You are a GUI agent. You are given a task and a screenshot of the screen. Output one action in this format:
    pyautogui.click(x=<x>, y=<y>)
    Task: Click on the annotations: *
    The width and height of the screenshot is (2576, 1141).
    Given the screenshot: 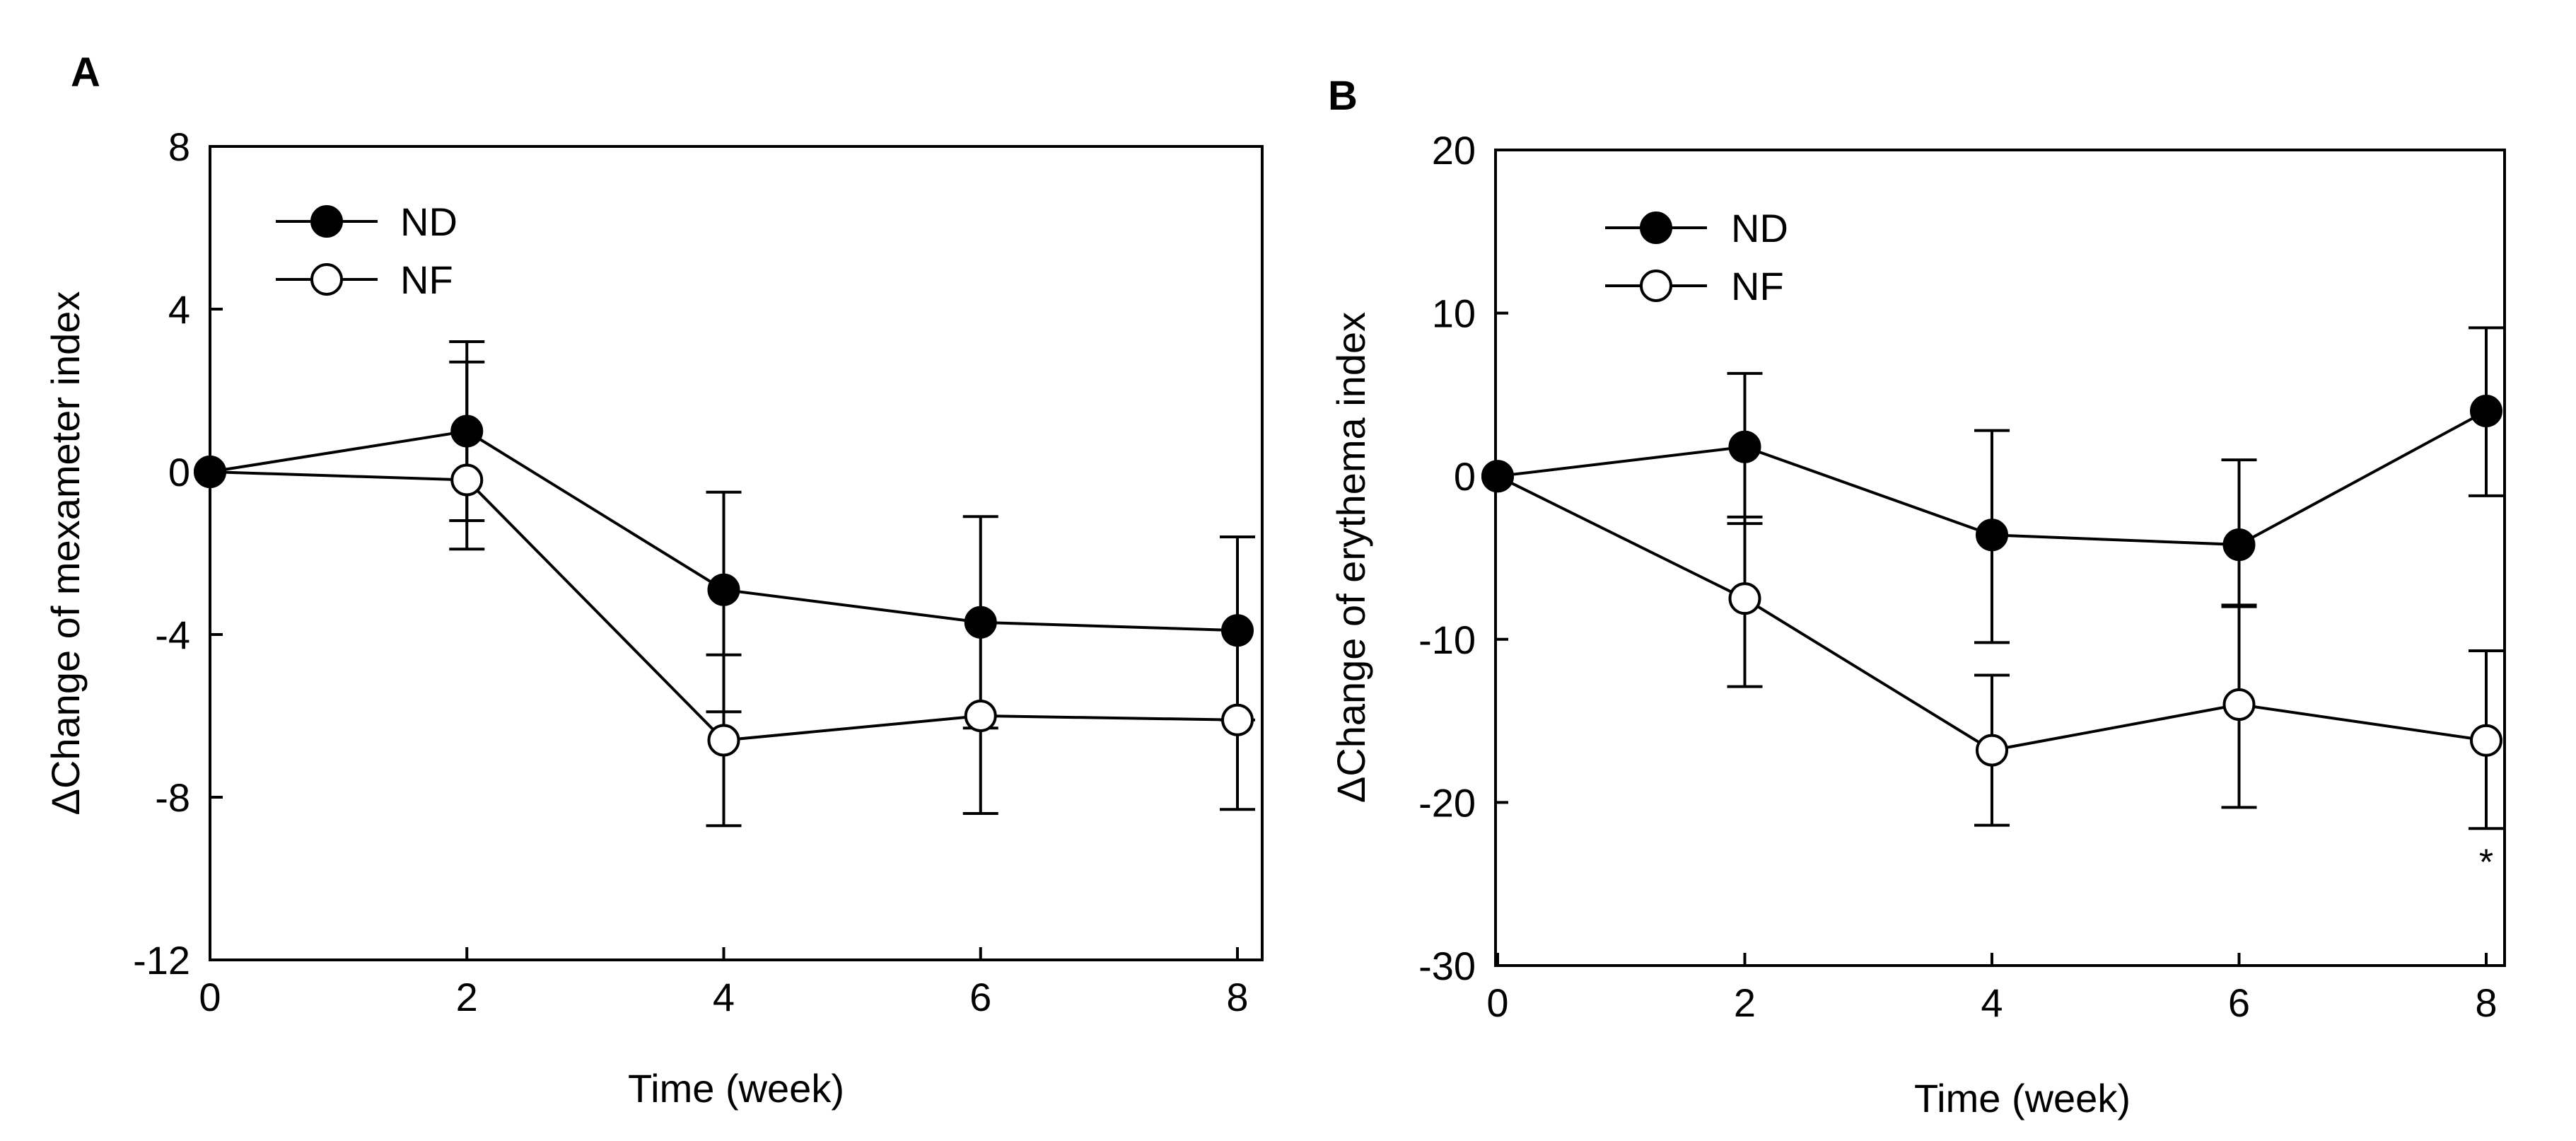 What is the action you would take?
    pyautogui.click(x=2486, y=862)
    